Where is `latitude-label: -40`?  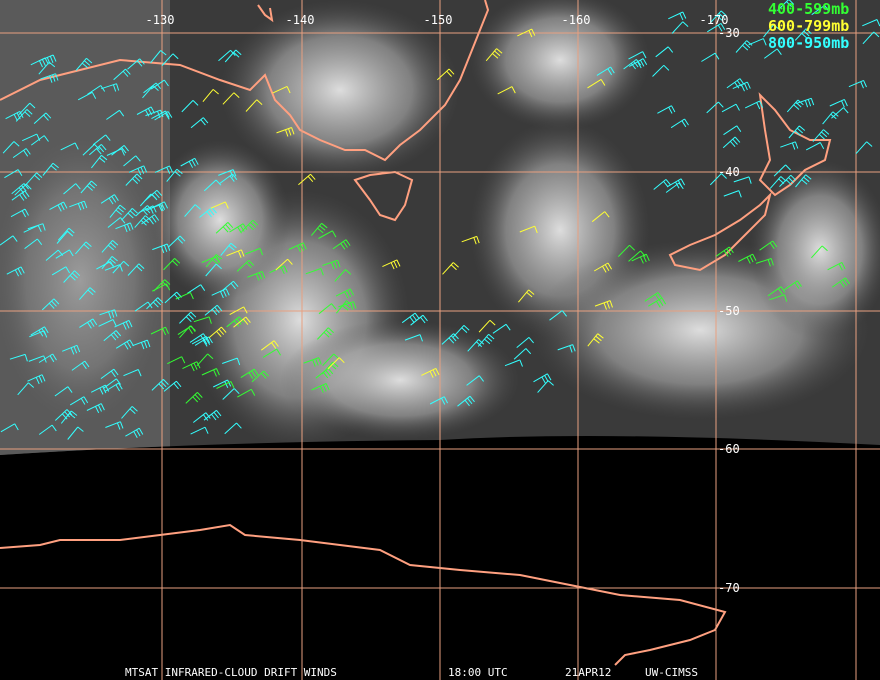 latitude-label: -40 is located at coordinates (729, 172).